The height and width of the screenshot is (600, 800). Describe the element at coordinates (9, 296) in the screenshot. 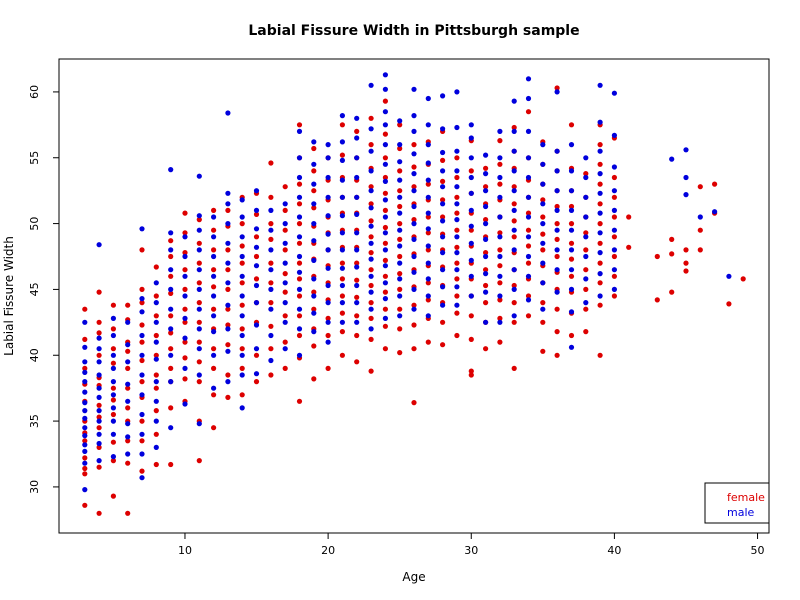

I see `y-axis-label: Labial Fissure Width` at that location.